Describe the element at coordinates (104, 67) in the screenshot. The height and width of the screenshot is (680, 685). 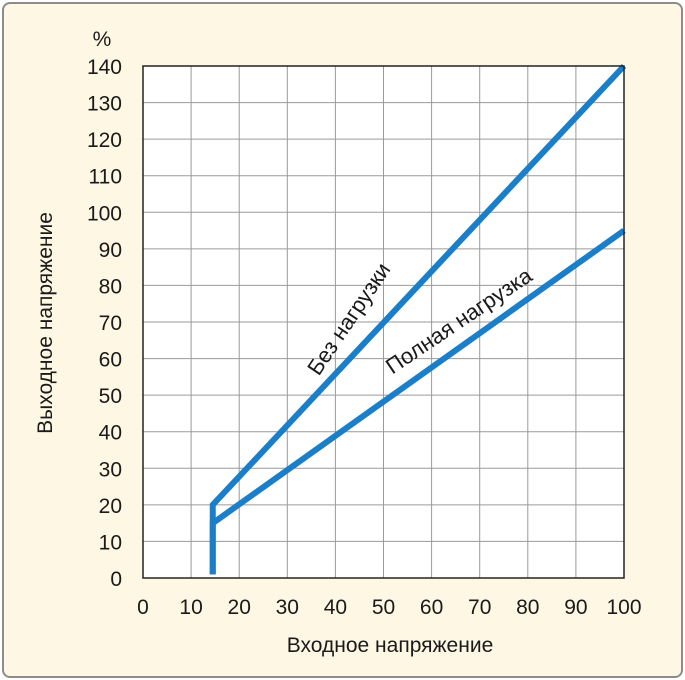
I see `y-tick-label: 140` at that location.